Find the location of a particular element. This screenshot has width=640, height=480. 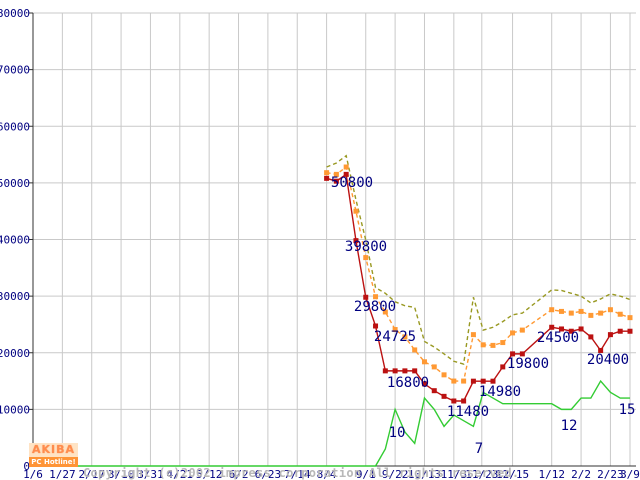

akiba-logo-title: AKIBA is located at coordinates (53, 450).